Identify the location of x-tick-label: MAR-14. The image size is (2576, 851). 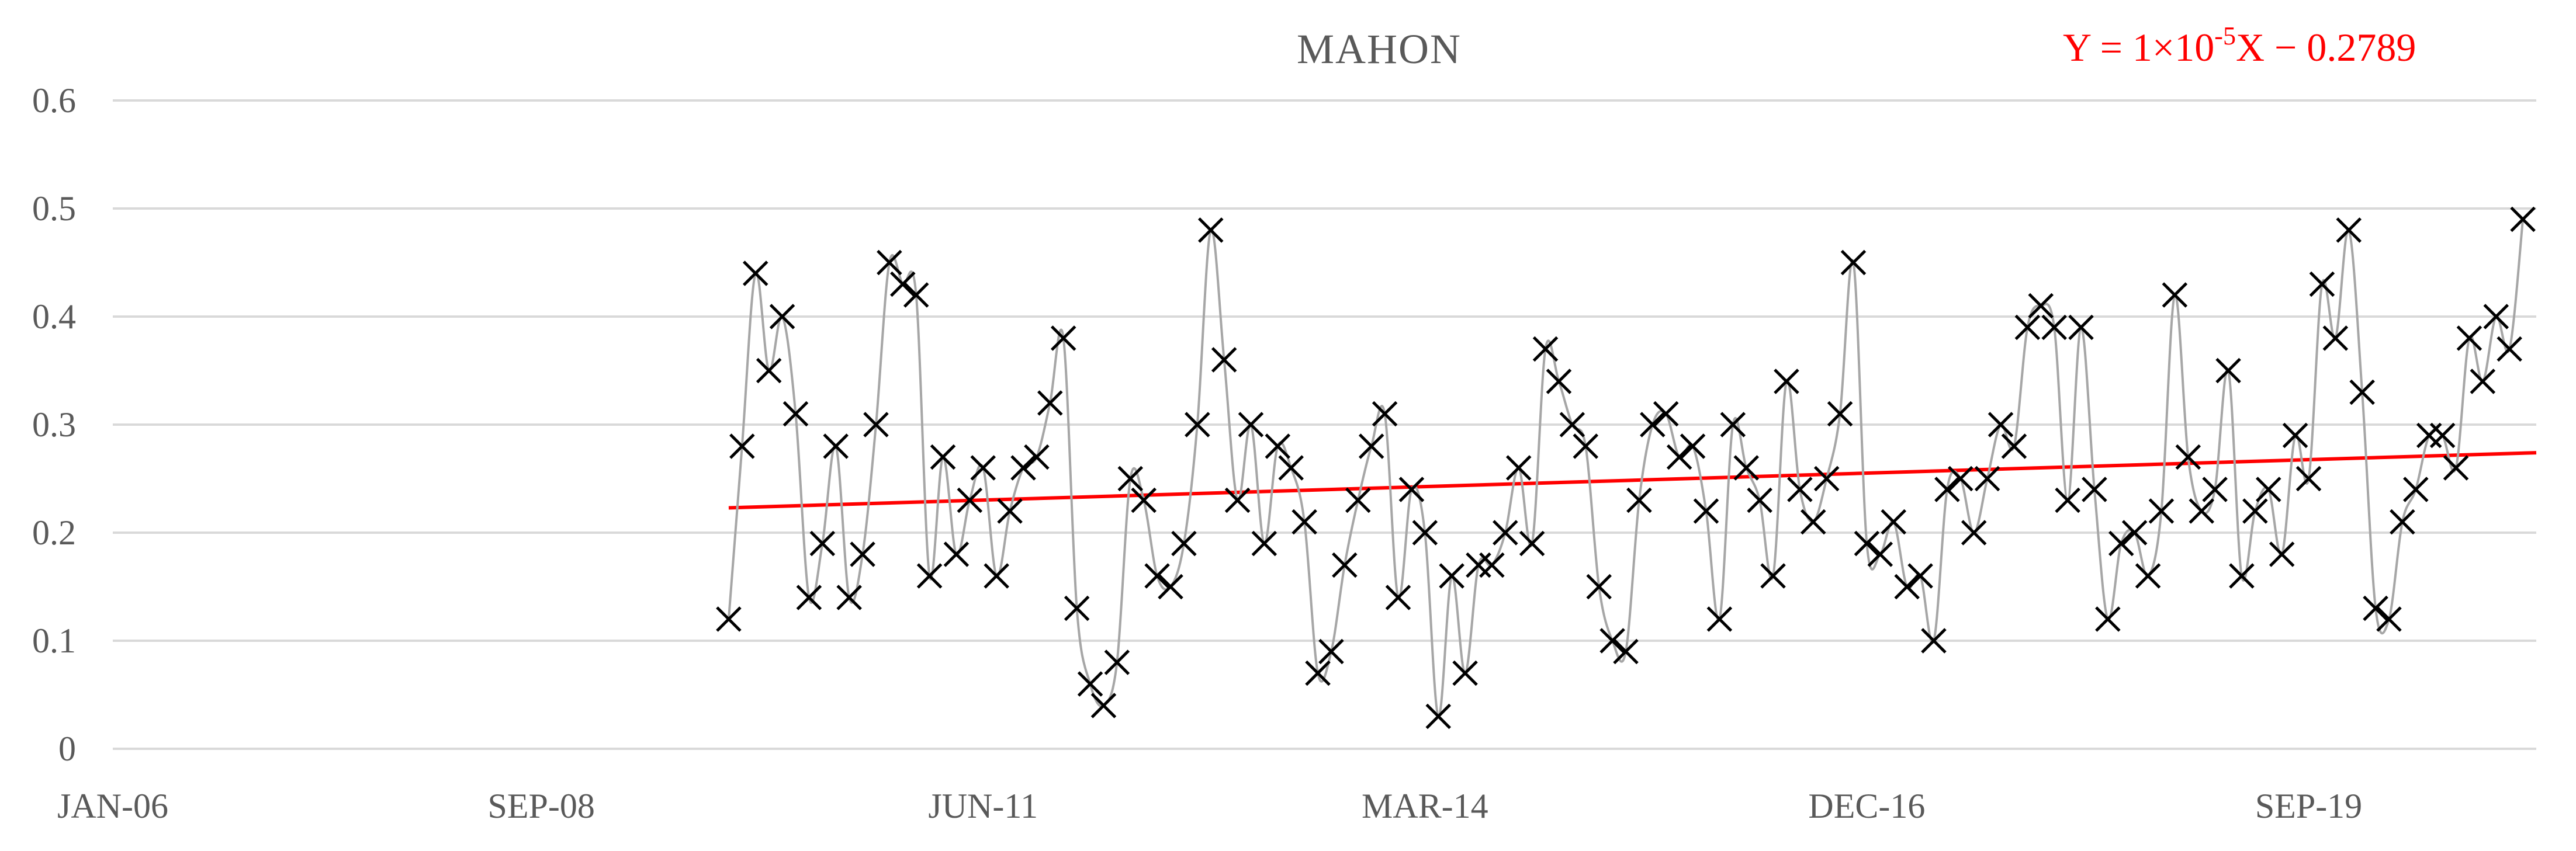
(1425, 806).